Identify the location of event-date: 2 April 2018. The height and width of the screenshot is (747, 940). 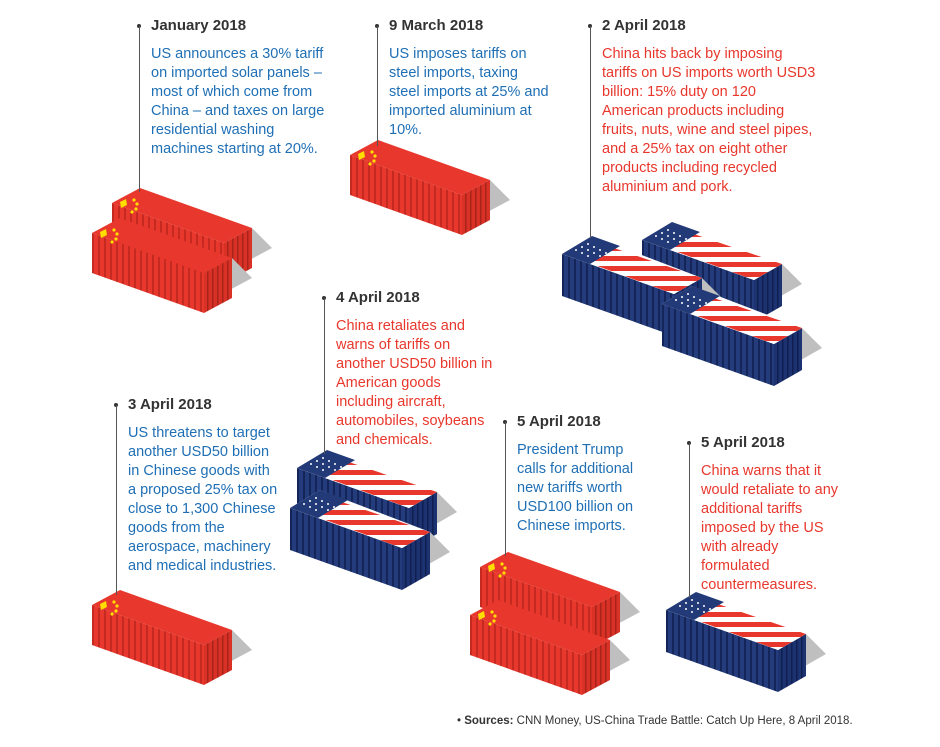
(644, 25).